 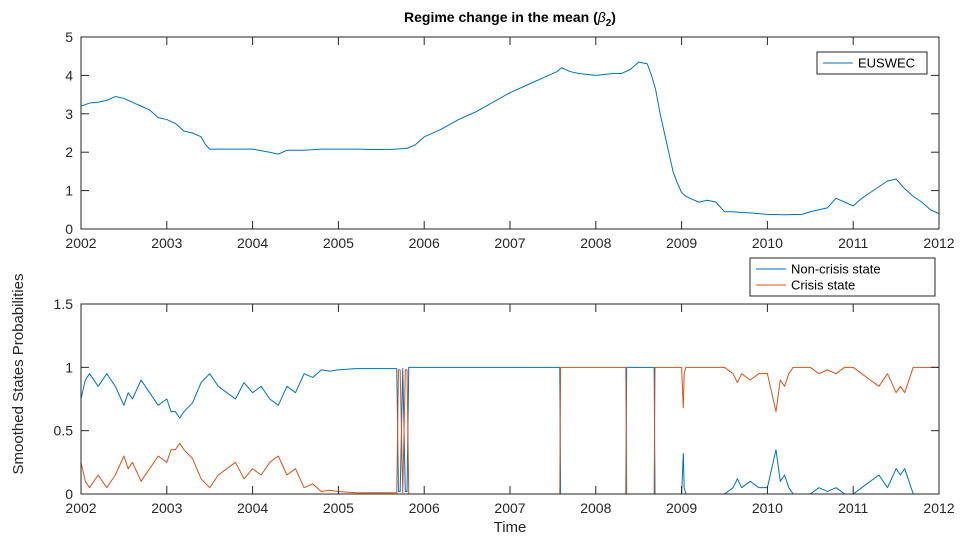 What do you see at coordinates (836, 269) in the screenshot?
I see `legend-label: Non-crisis state` at bounding box center [836, 269].